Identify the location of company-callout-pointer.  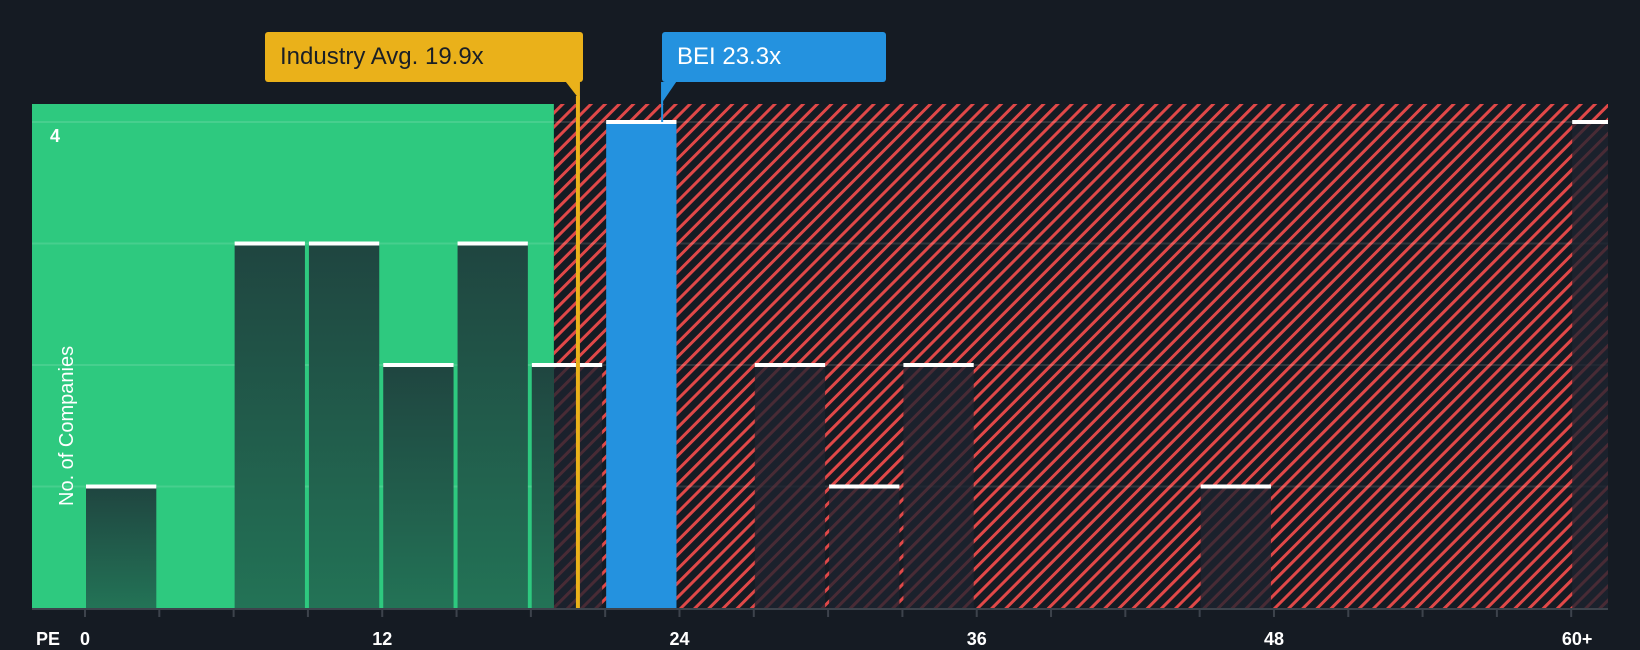
(669, 93).